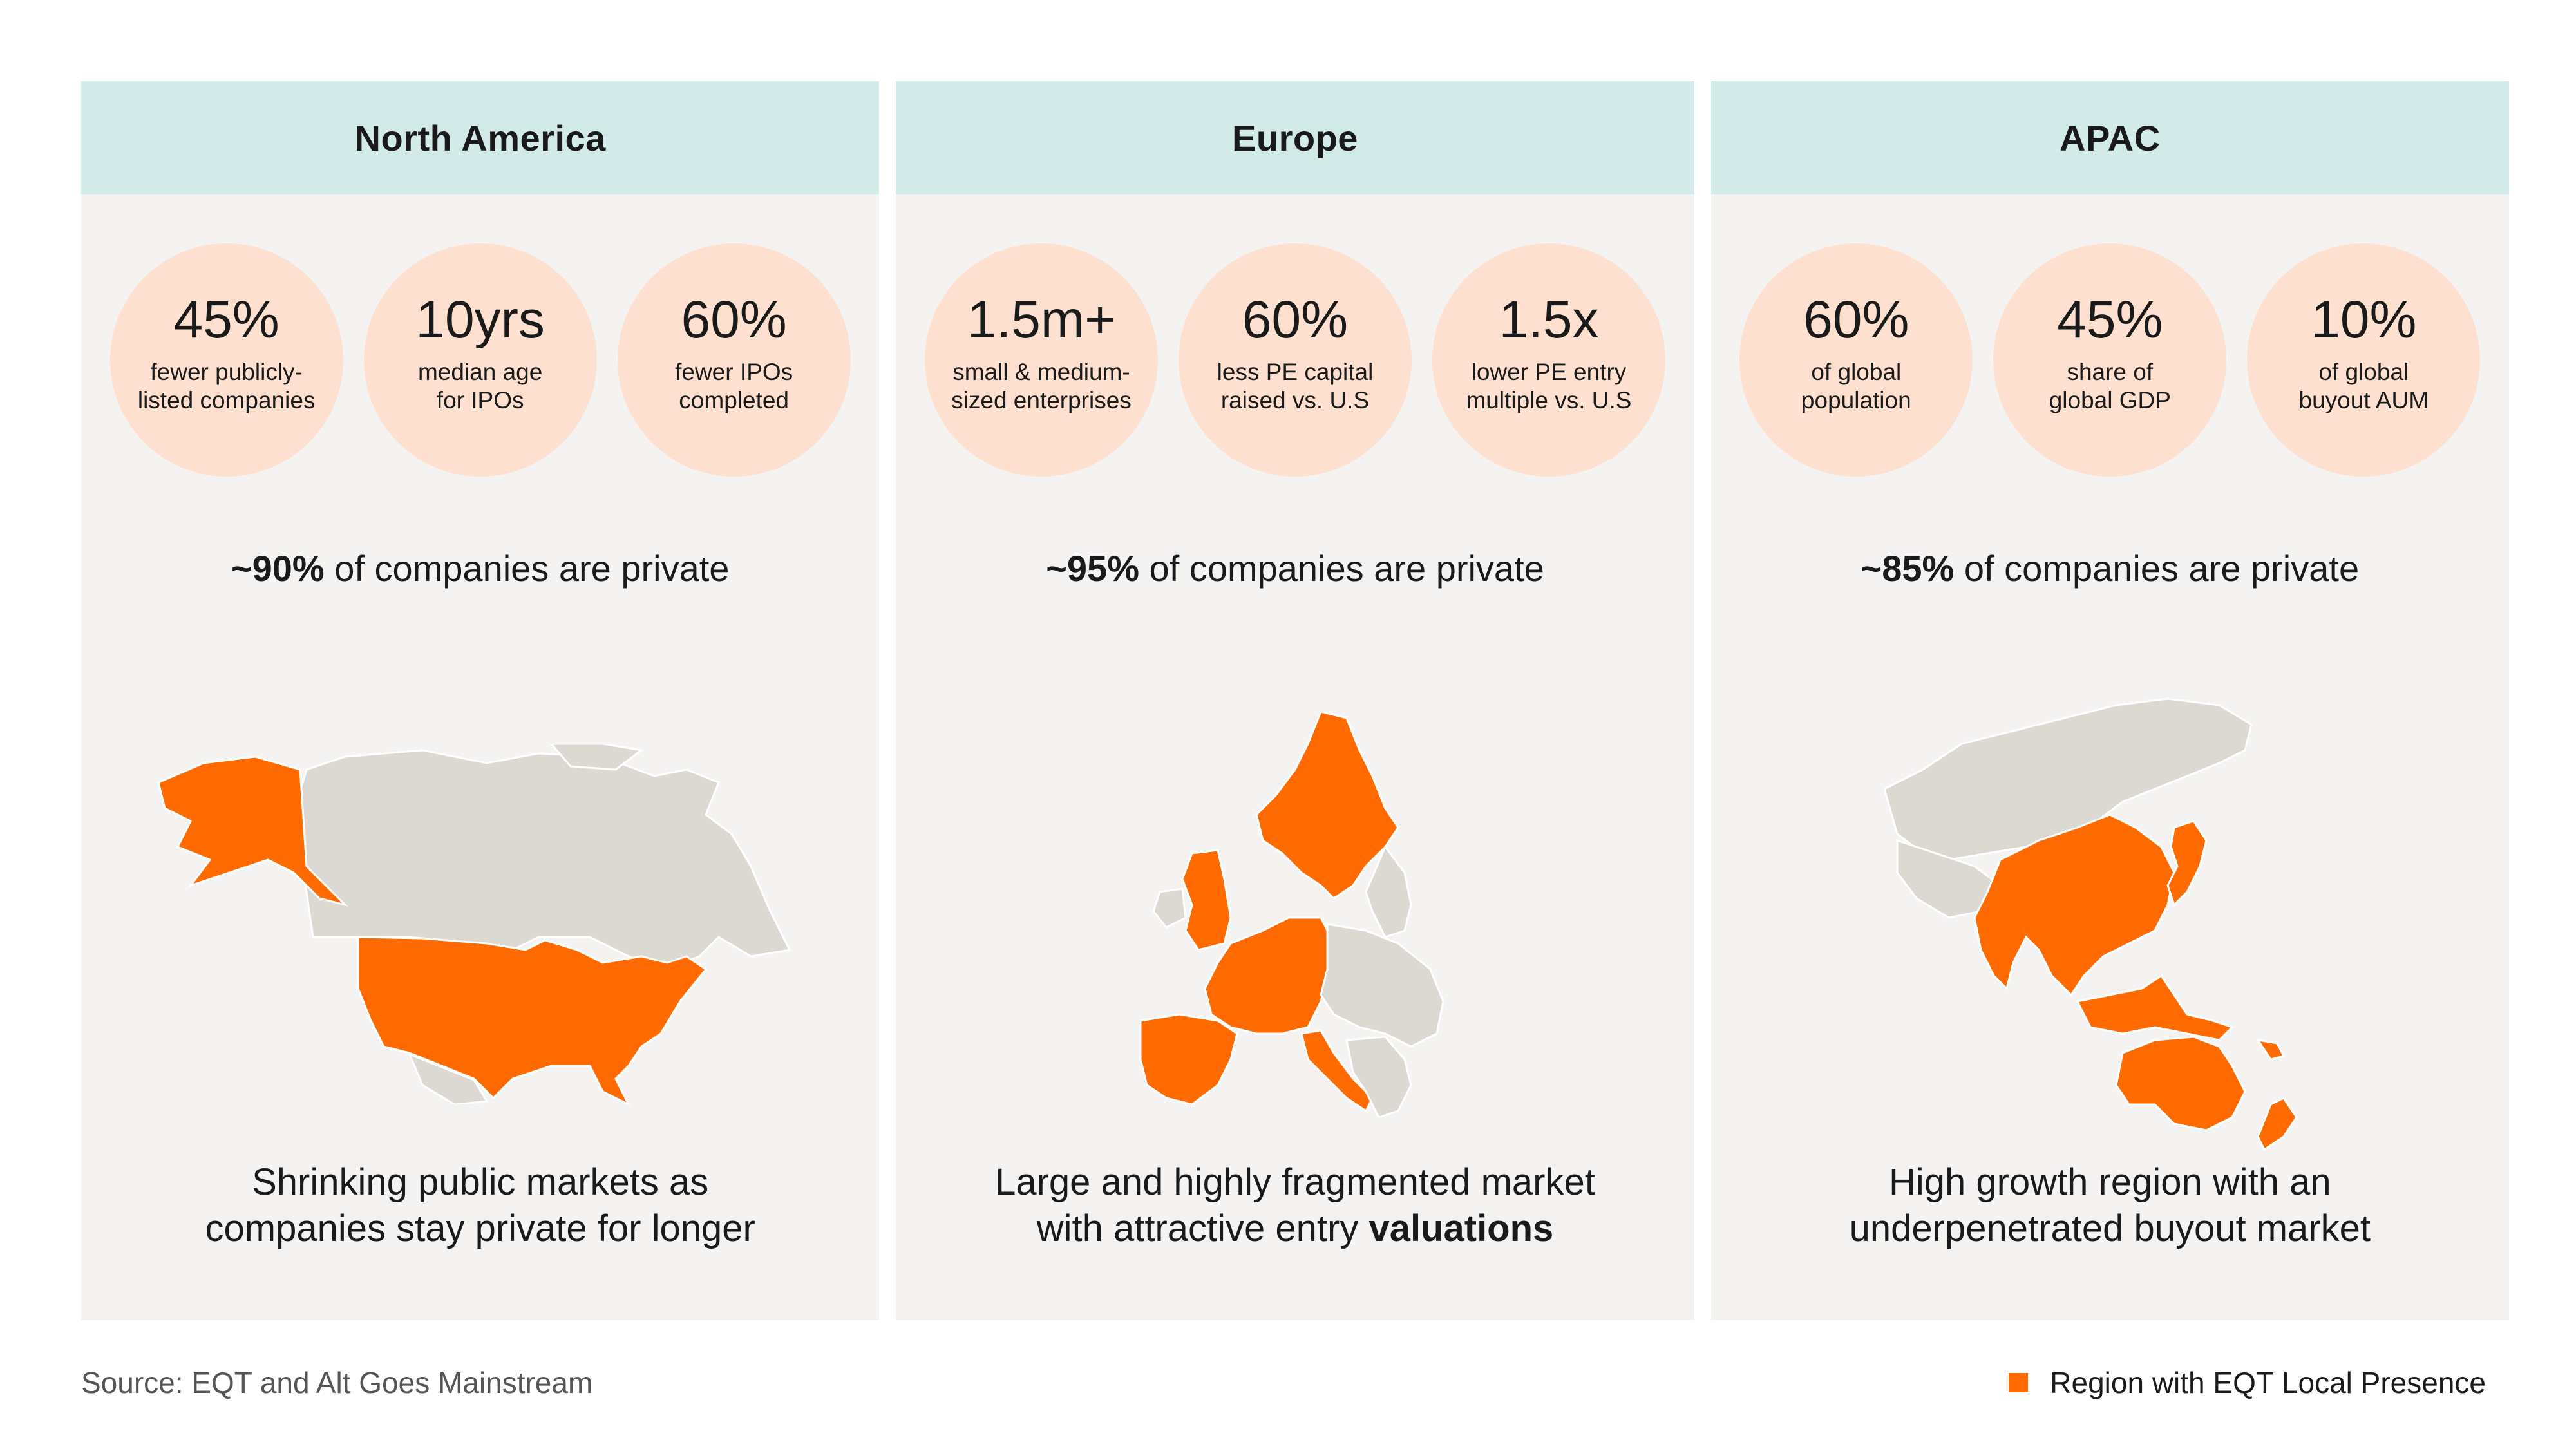 Image resolution: width=2576 pixels, height=1449 pixels. Describe the element at coordinates (1461, 1228) in the screenshot. I see `tagline-emphasis: valuations` at that location.